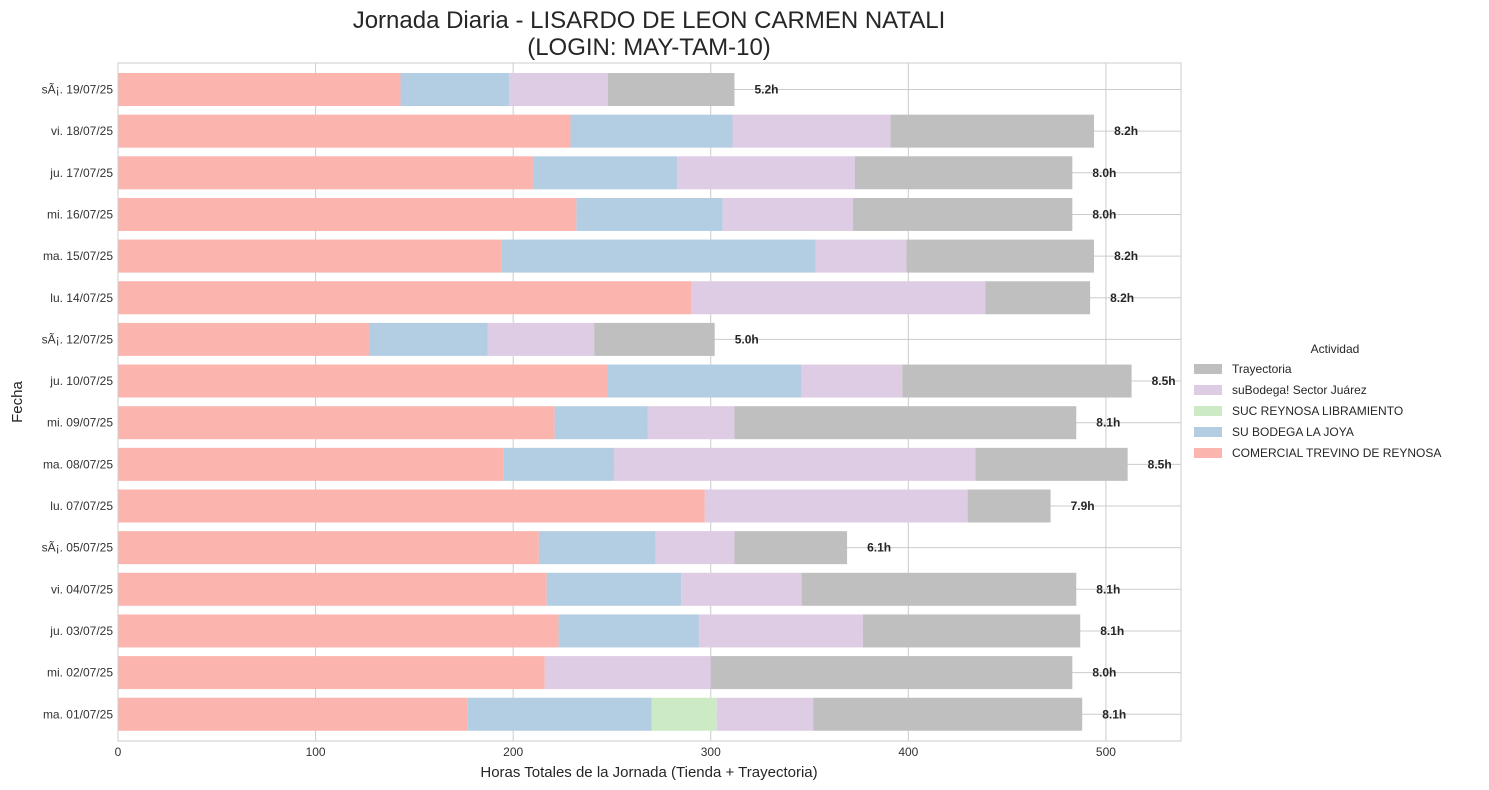 The height and width of the screenshot is (790, 1489). What do you see at coordinates (80, 673) in the screenshot?
I see `y-tick-label: mi. 02/07/25` at bounding box center [80, 673].